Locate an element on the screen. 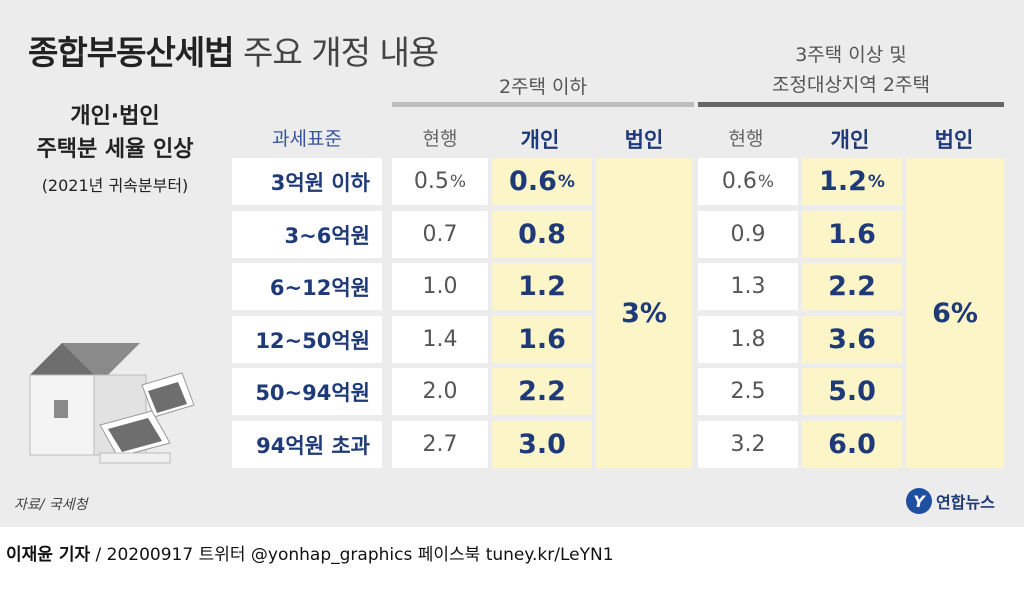  group1-rule is located at coordinates (543, 104).